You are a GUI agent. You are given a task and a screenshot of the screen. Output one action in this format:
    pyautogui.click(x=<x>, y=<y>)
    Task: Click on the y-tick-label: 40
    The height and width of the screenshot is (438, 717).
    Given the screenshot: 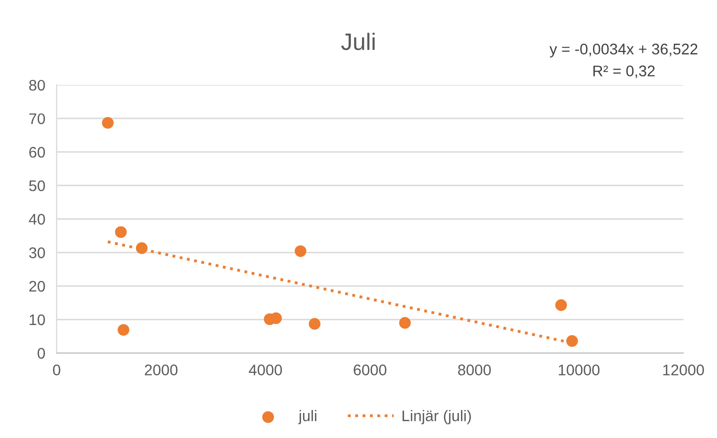 What is the action you would take?
    pyautogui.click(x=36, y=219)
    